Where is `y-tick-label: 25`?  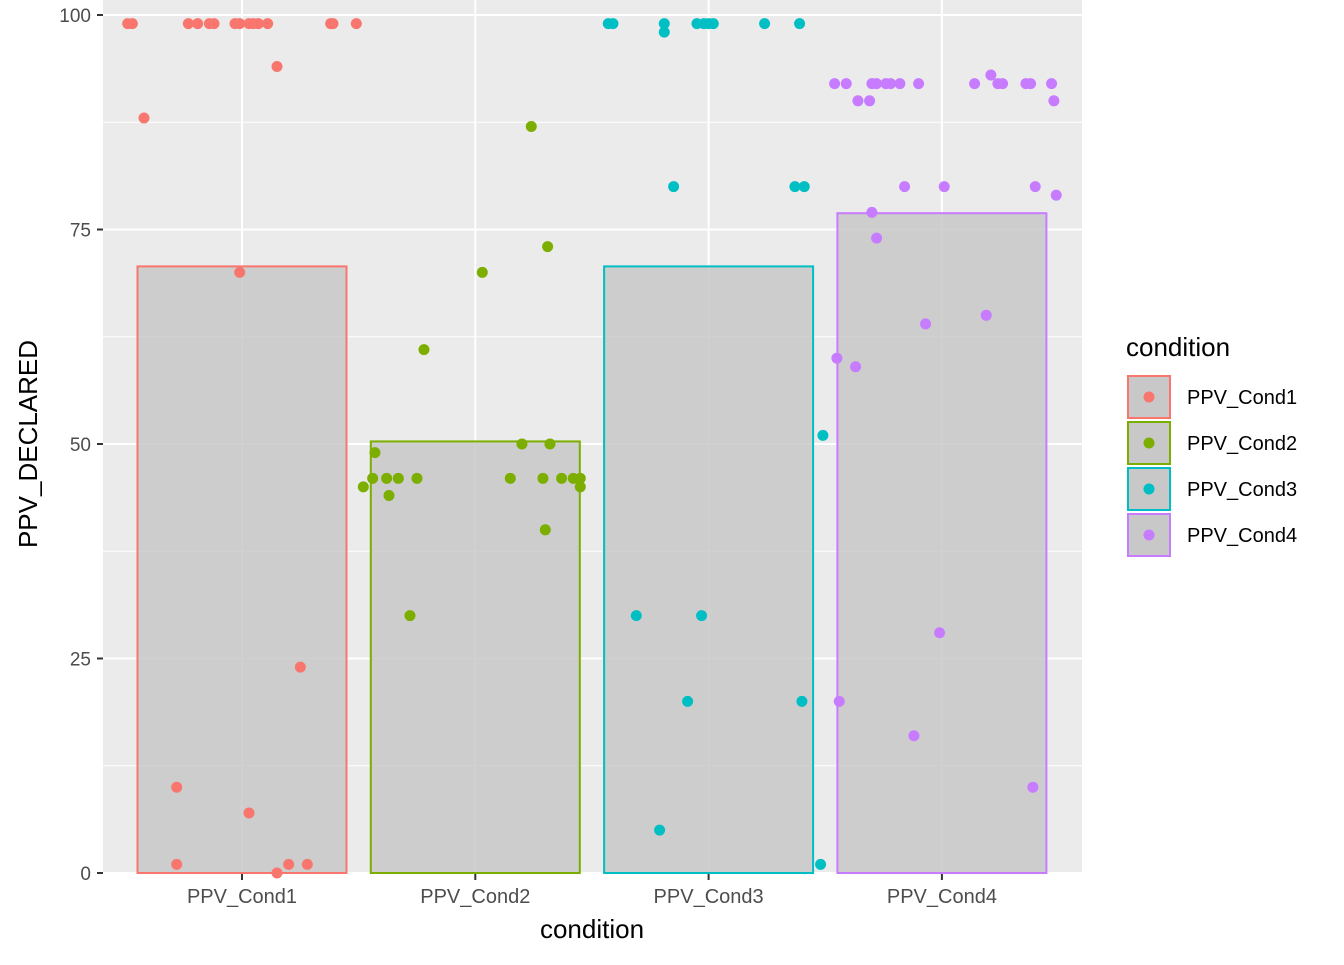
y-tick-label: 25 is located at coordinates (80, 660).